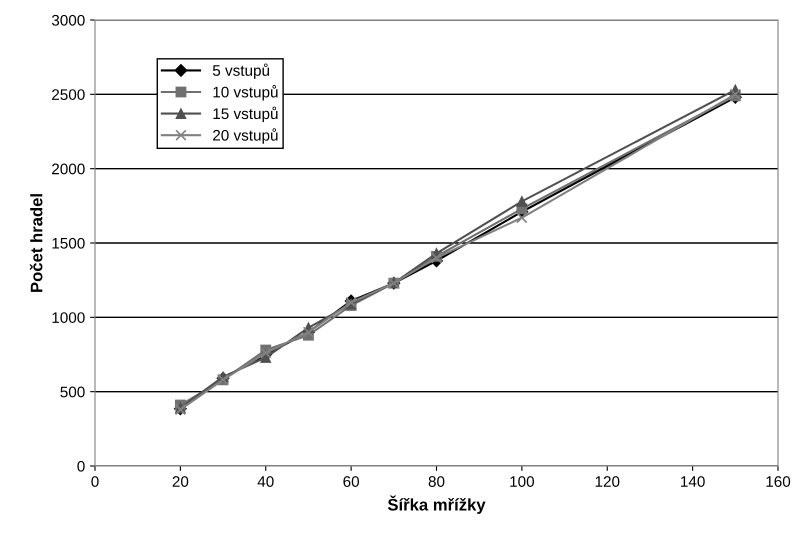 Image resolution: width=806 pixels, height=534 pixels. I want to click on x-tick-label: 120, so click(608, 481).